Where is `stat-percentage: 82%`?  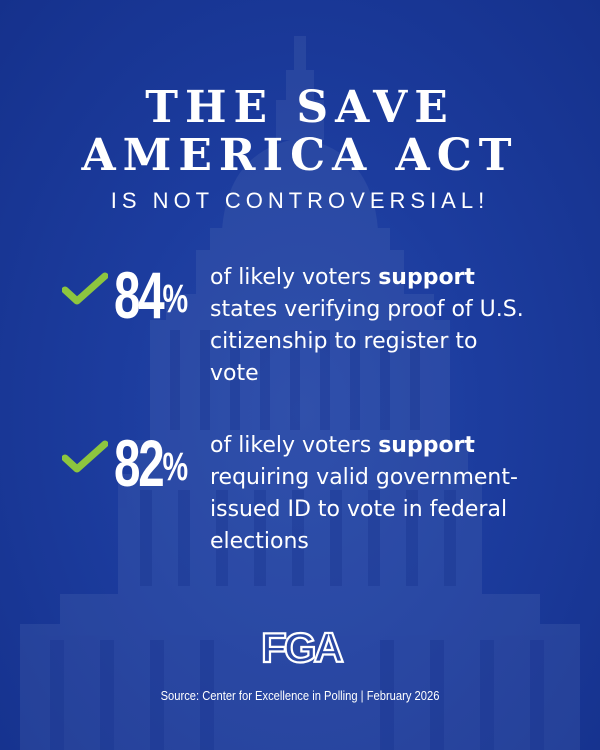 stat-percentage: 82% is located at coordinates (151, 463).